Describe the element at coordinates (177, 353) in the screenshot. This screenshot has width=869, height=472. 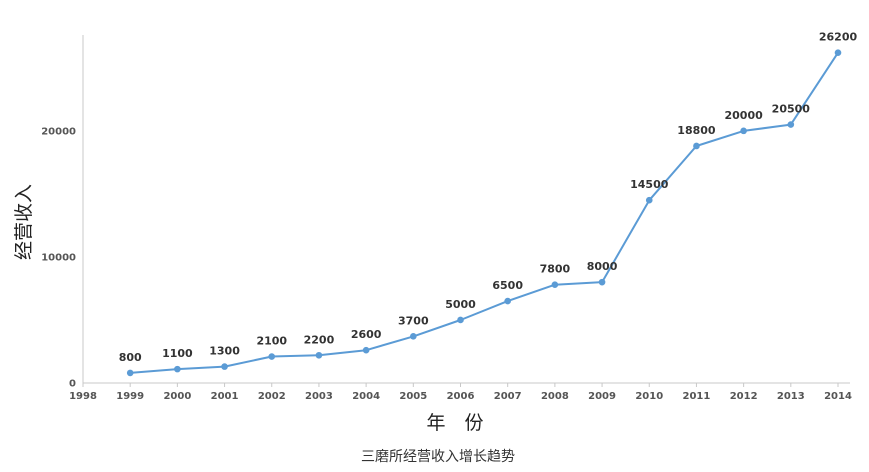
I see `data-label: 1100` at that location.